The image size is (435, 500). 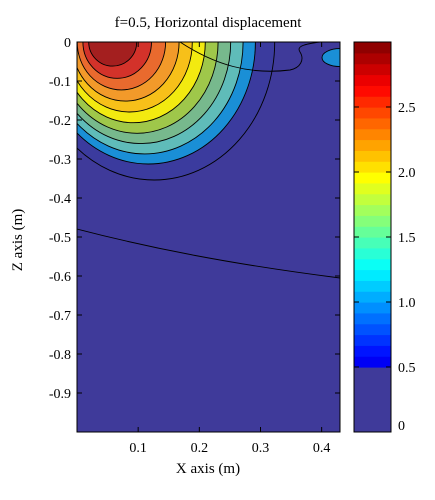 I want to click on colorbar-ticks: 0 0.5 1.0 1.5 2.0 2.5, so click(x=385, y=267).